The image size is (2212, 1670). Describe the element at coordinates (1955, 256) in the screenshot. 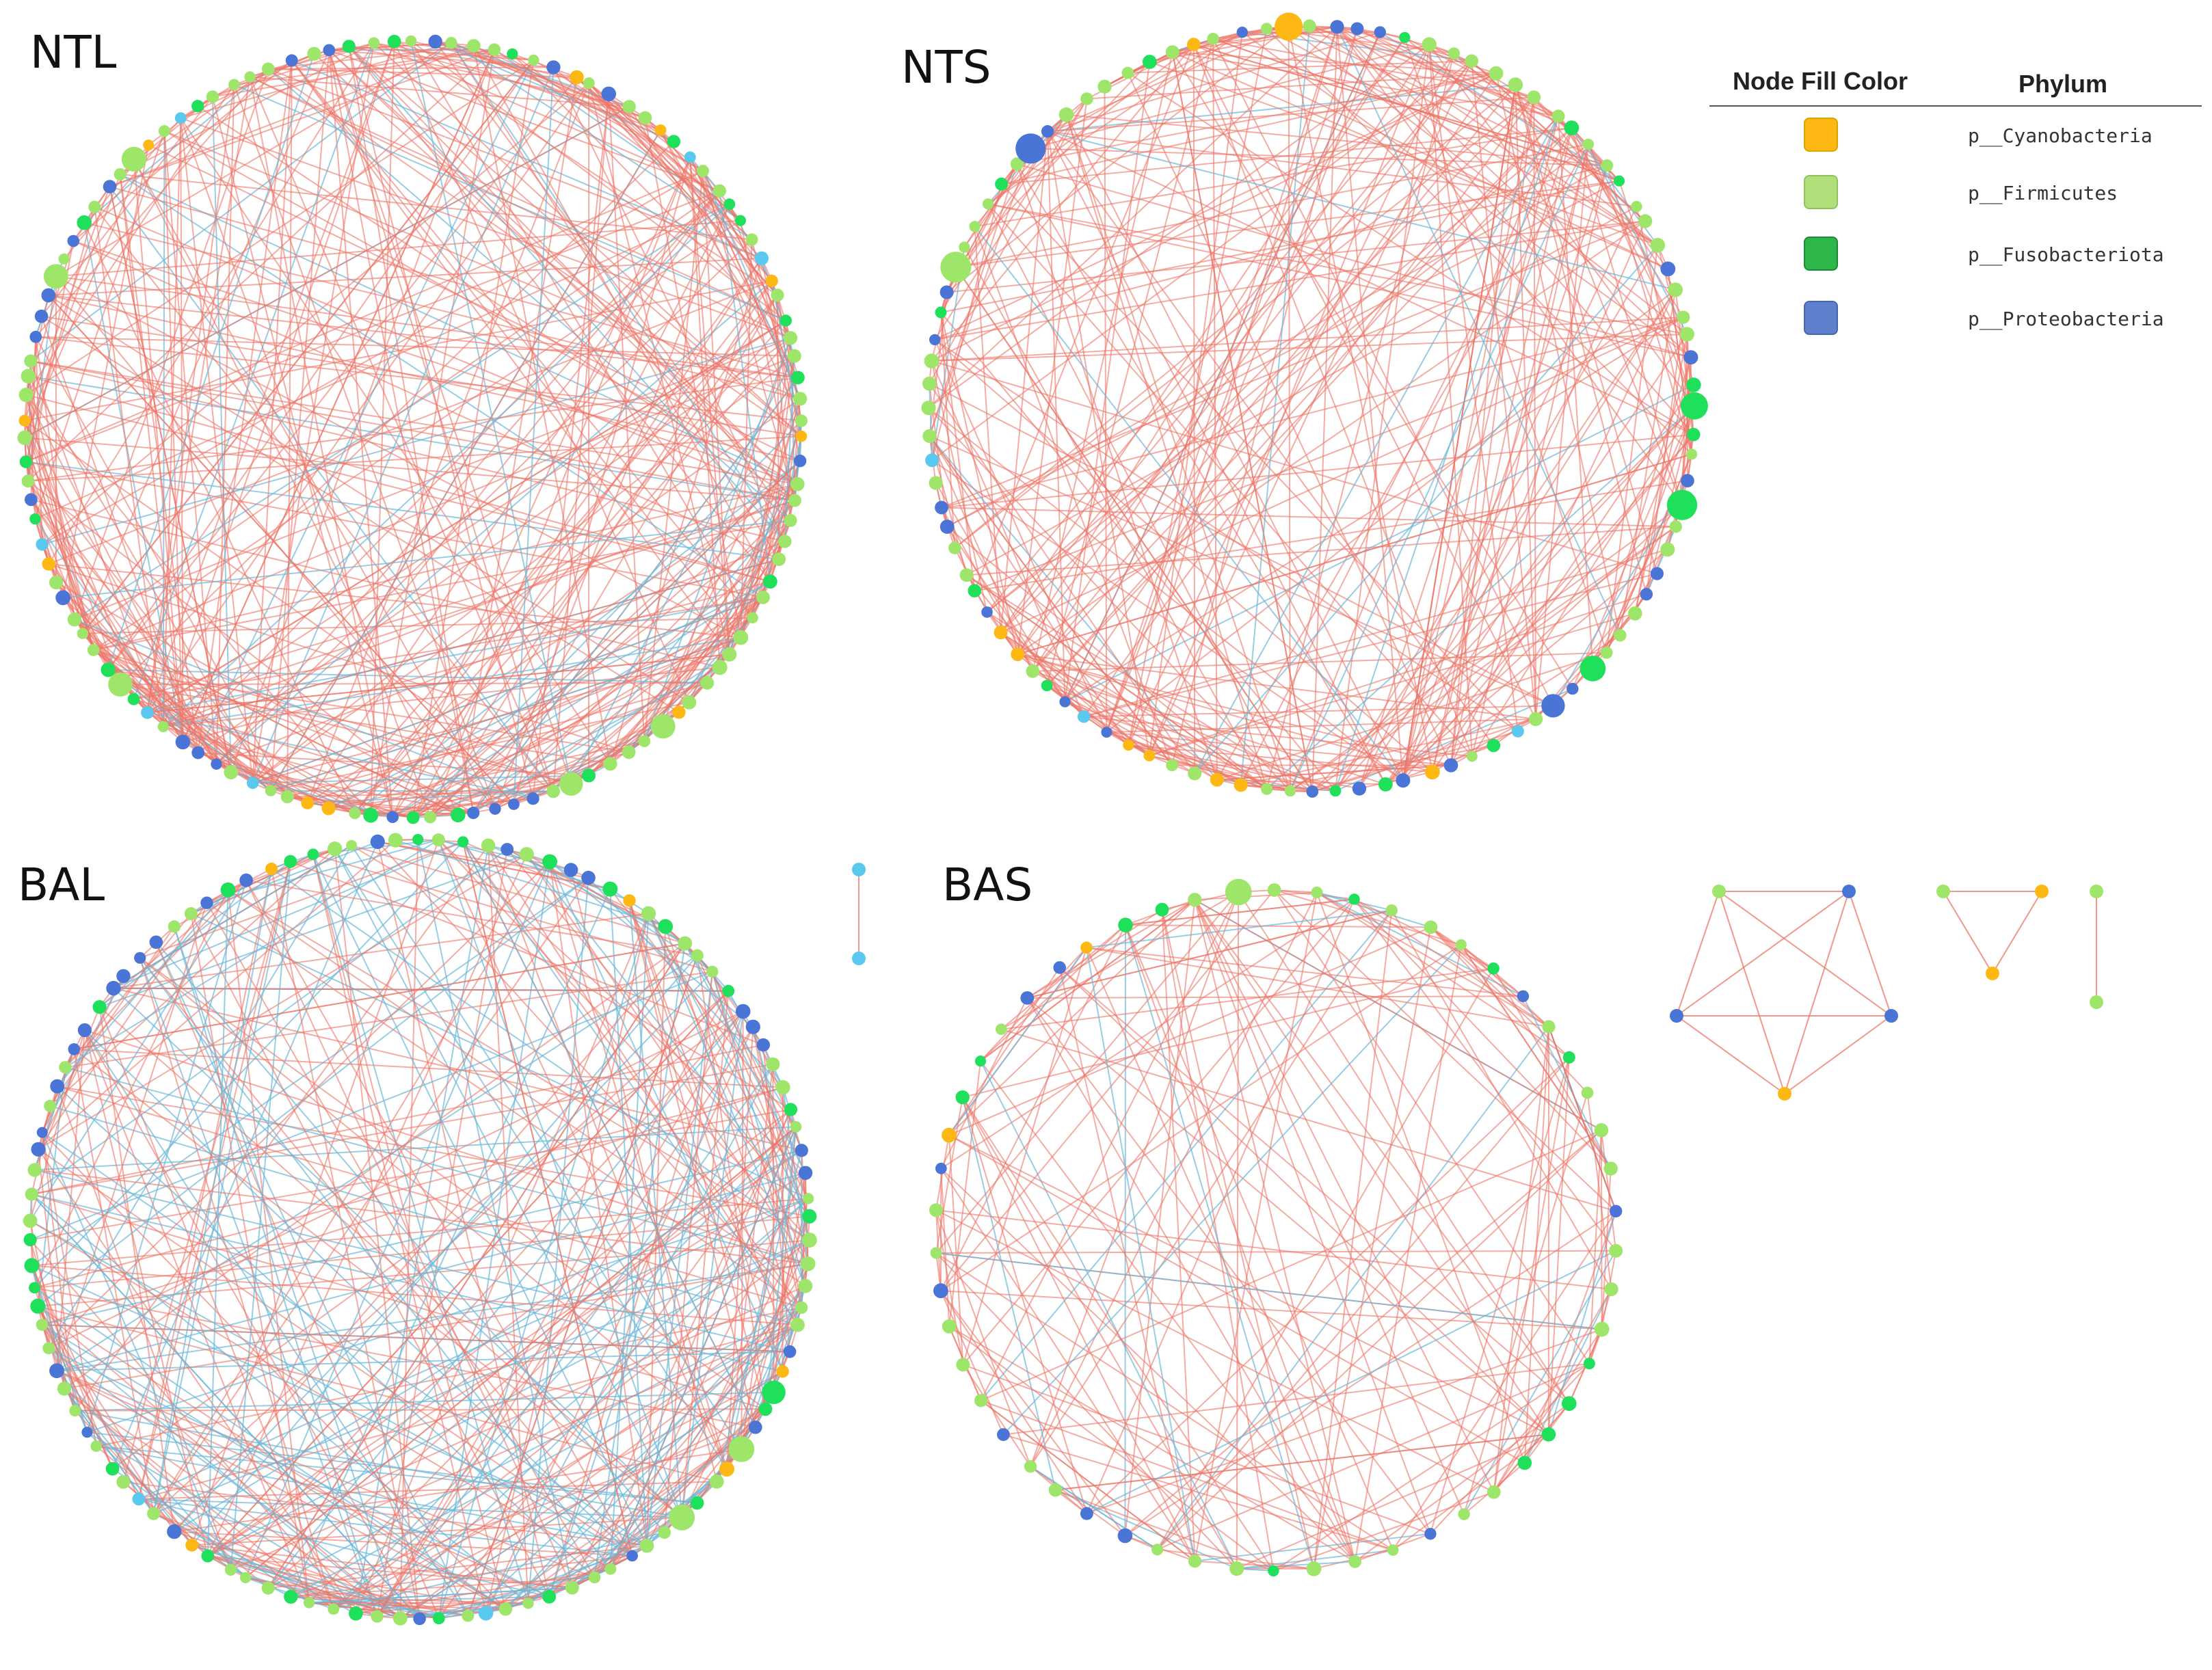

I see `legend-item-fusobacteriota: p__Fusobacteriota` at that location.